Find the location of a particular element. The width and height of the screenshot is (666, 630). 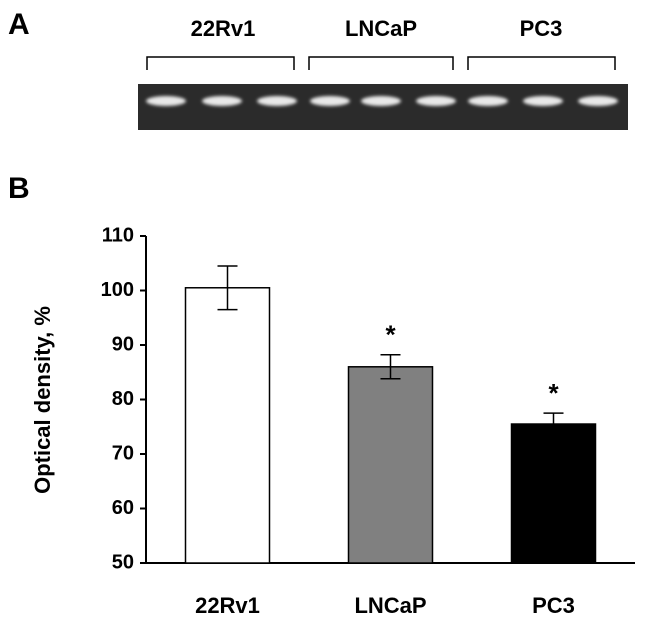

gel-group-label: PC3 is located at coordinates (541, 28).